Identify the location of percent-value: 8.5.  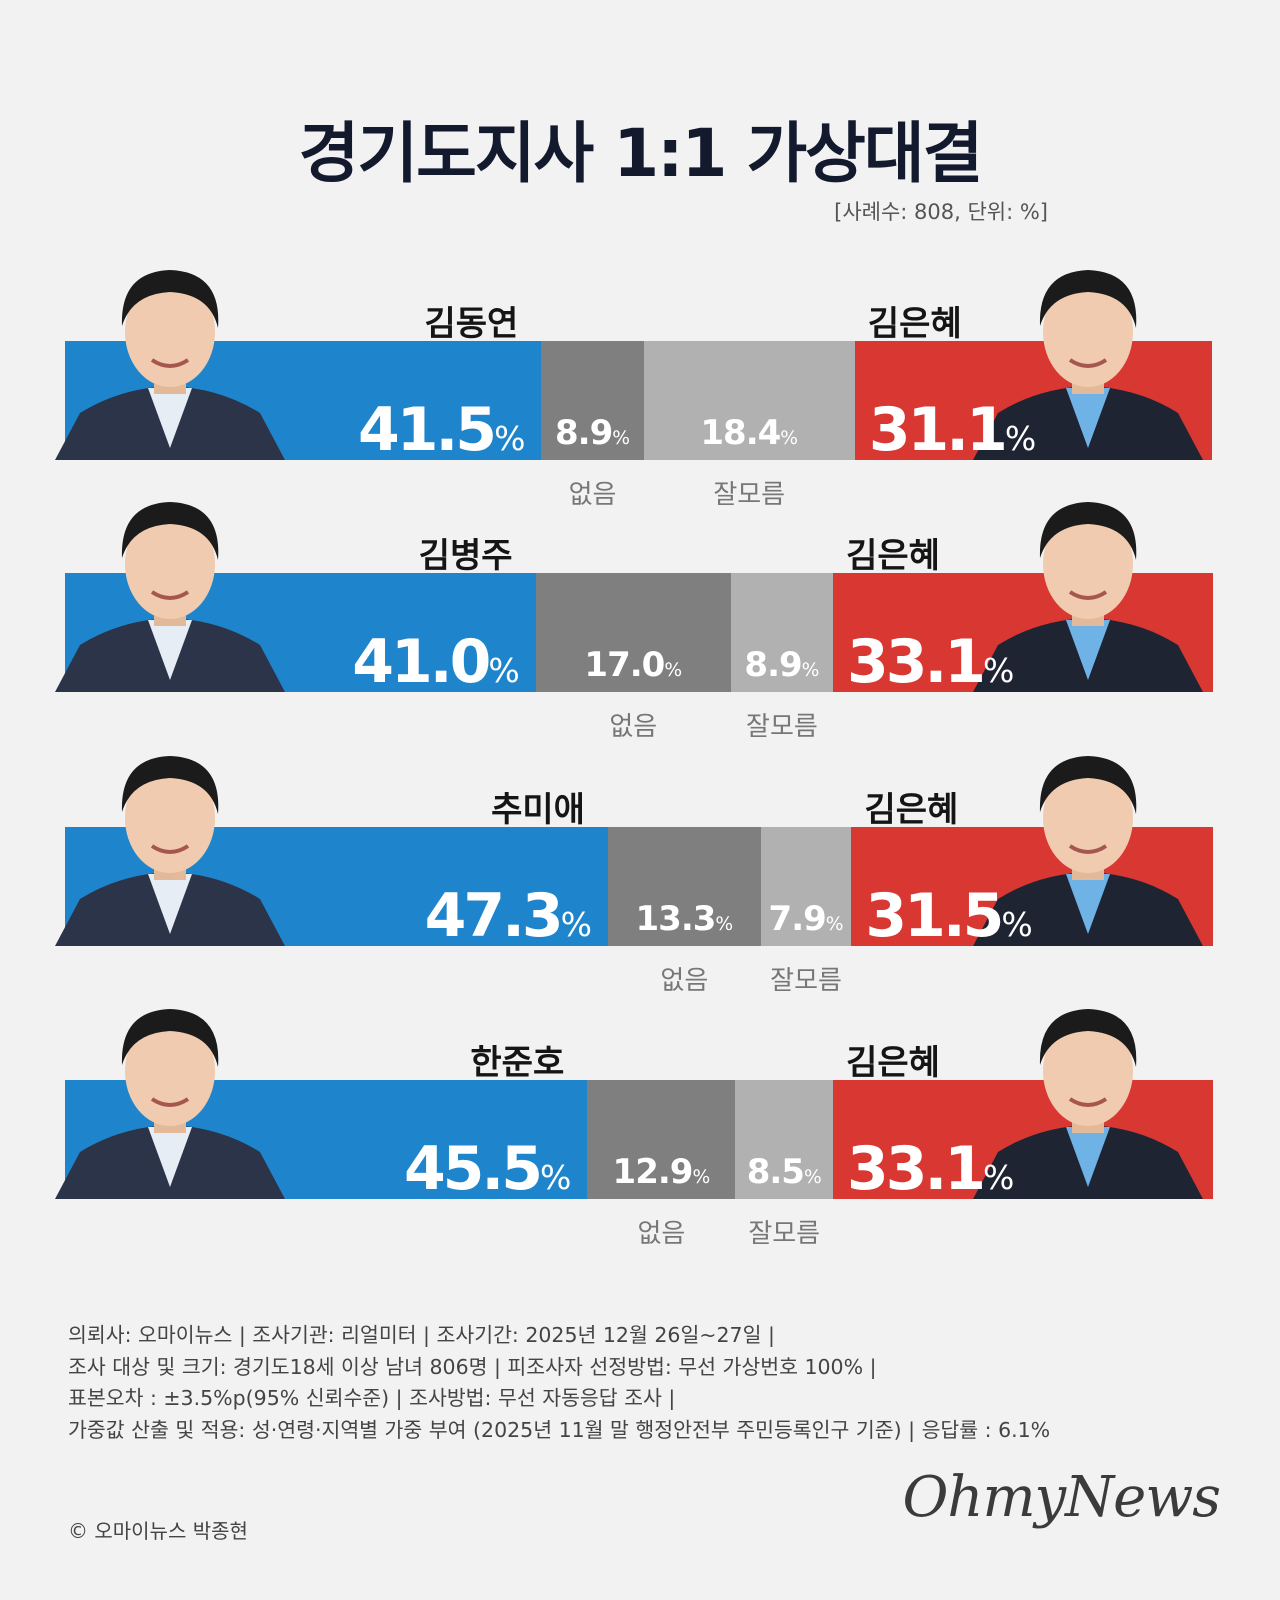
(775, 1172).